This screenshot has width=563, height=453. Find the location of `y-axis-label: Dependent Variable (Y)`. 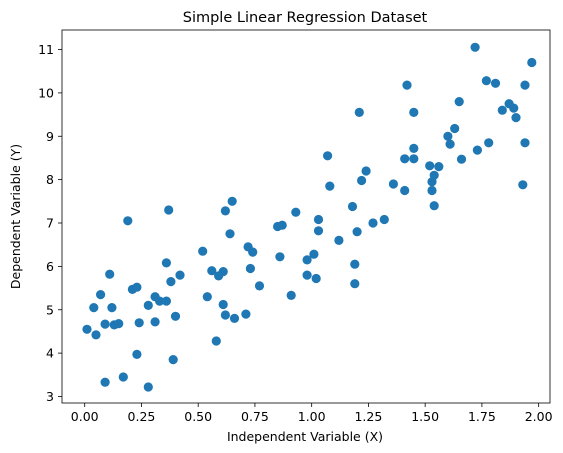

y-axis-label: Dependent Variable (Y) is located at coordinates (15, 216).